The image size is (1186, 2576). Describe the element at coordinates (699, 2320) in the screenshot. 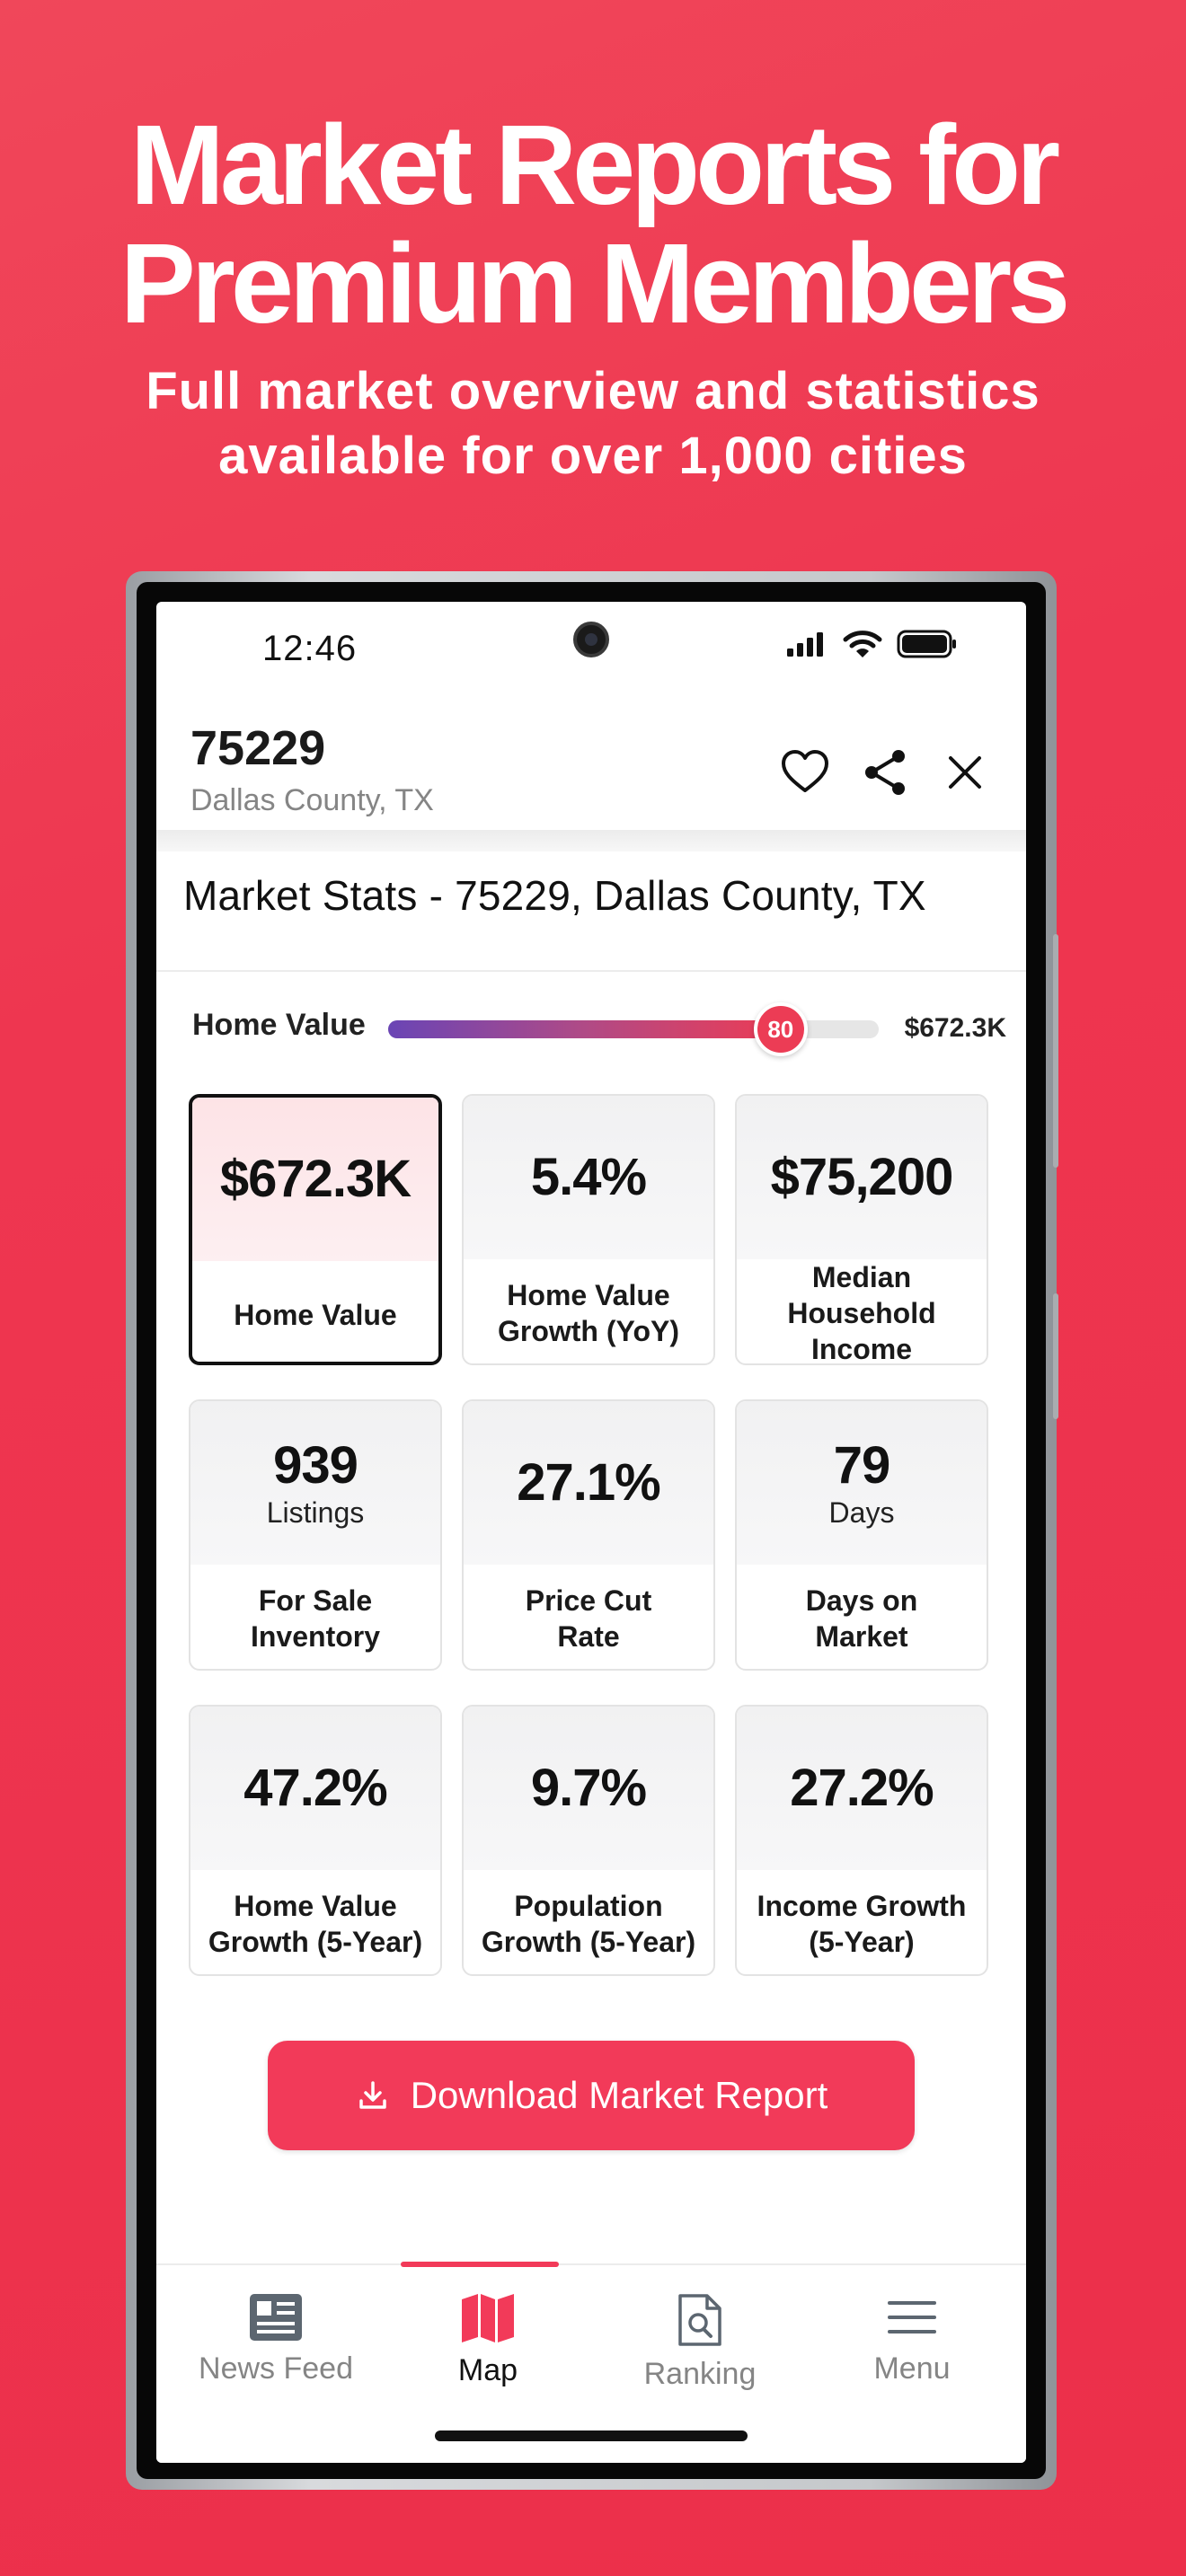

I see `ranking-icon` at that location.